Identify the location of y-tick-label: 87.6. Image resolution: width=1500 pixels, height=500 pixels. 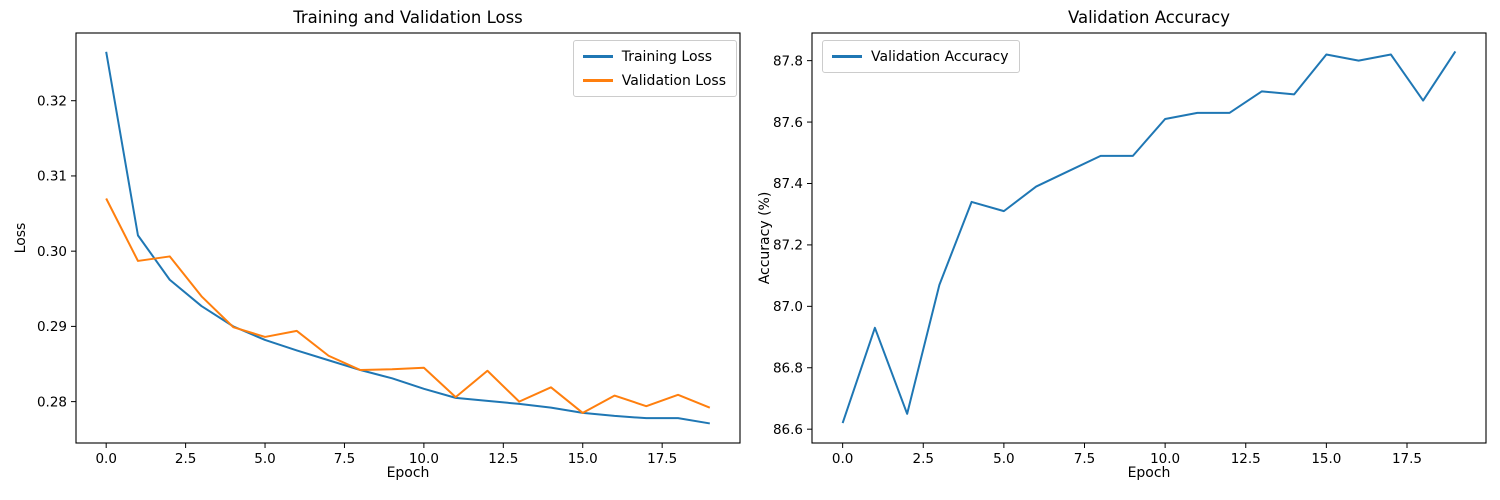
(788, 123).